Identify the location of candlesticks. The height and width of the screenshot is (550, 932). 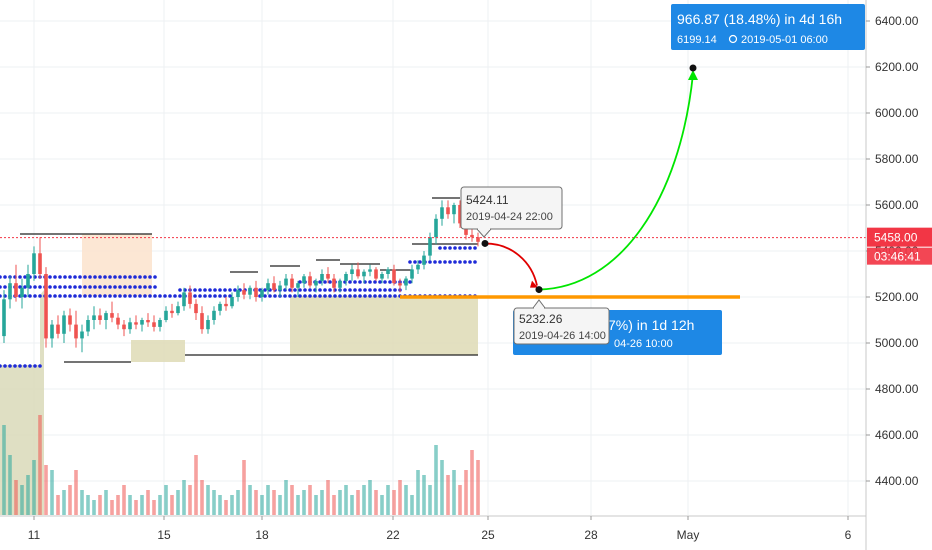
(241, 276).